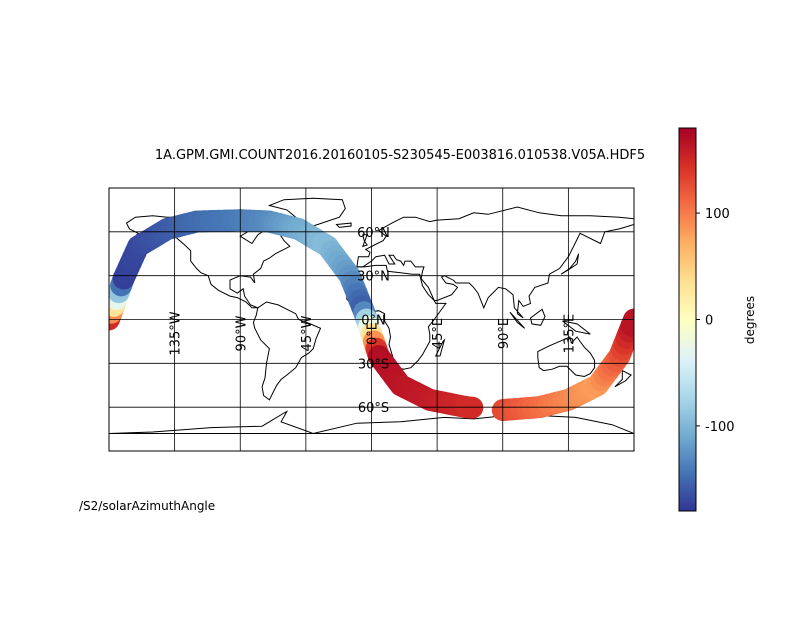 This screenshot has height=640, width=800. What do you see at coordinates (241, 333) in the screenshot?
I see `longitude-label: 90°W` at bounding box center [241, 333].